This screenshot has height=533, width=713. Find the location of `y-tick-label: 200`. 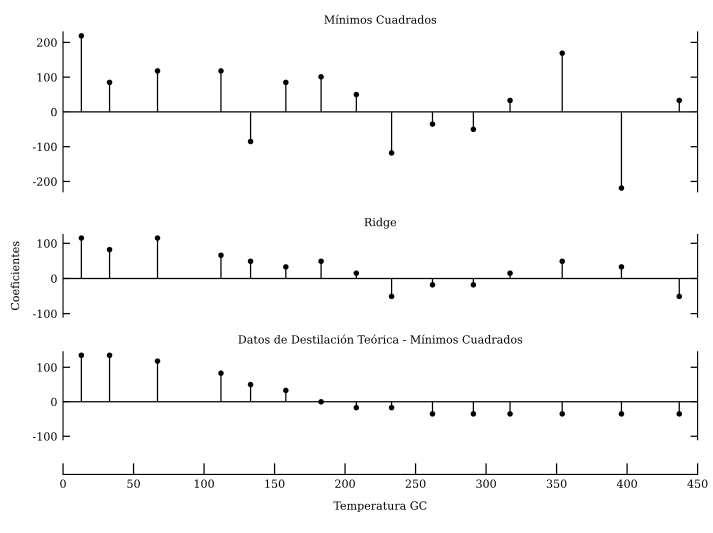

y-tick-label: 200 is located at coordinates (47, 42).